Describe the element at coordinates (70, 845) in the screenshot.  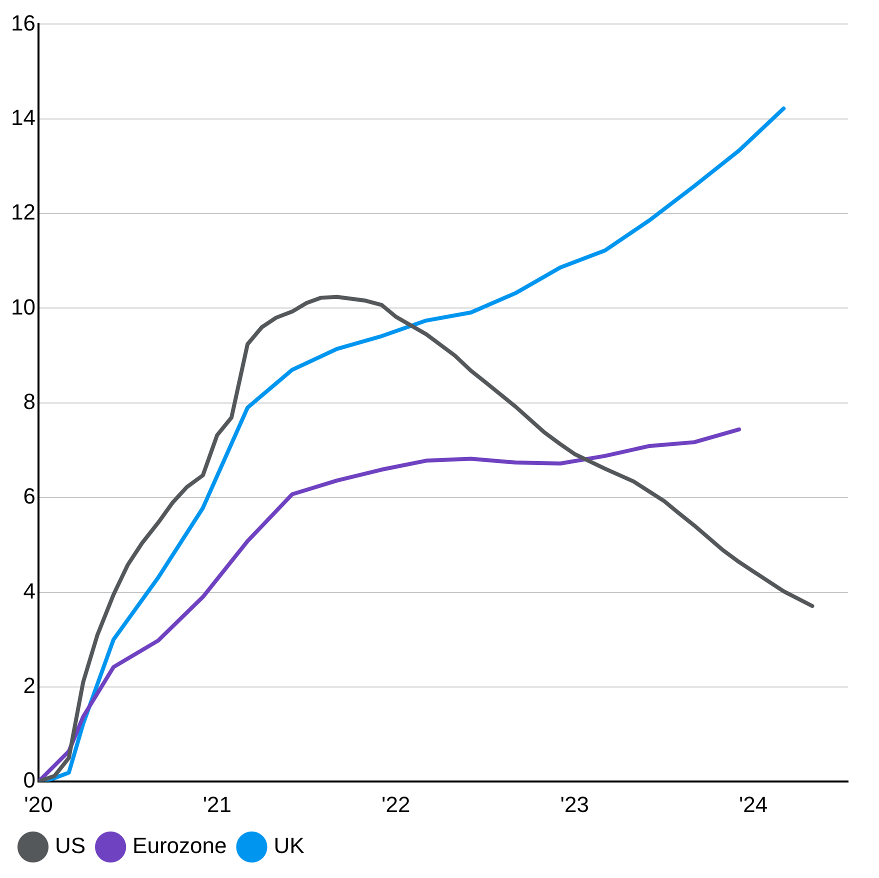
I see `legend-label: US` at that location.